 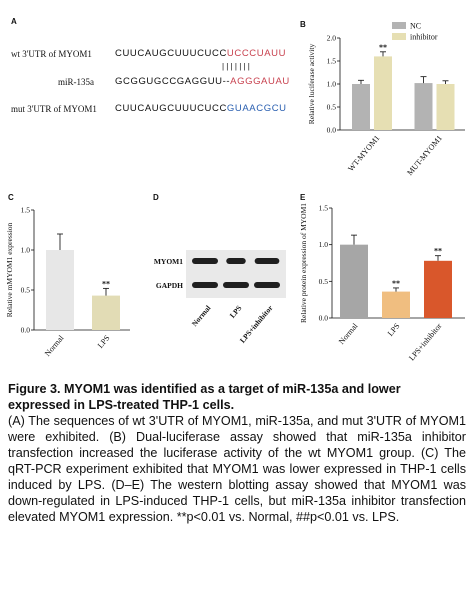 I want to click on mir-label: miR-135a, so click(x=76, y=82).